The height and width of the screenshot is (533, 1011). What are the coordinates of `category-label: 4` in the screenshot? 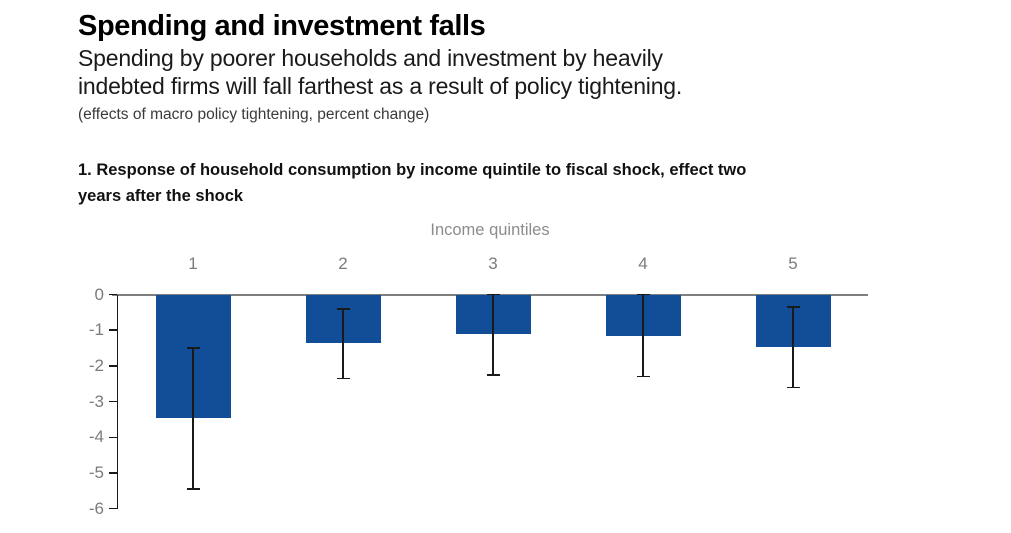 It's located at (643, 263).